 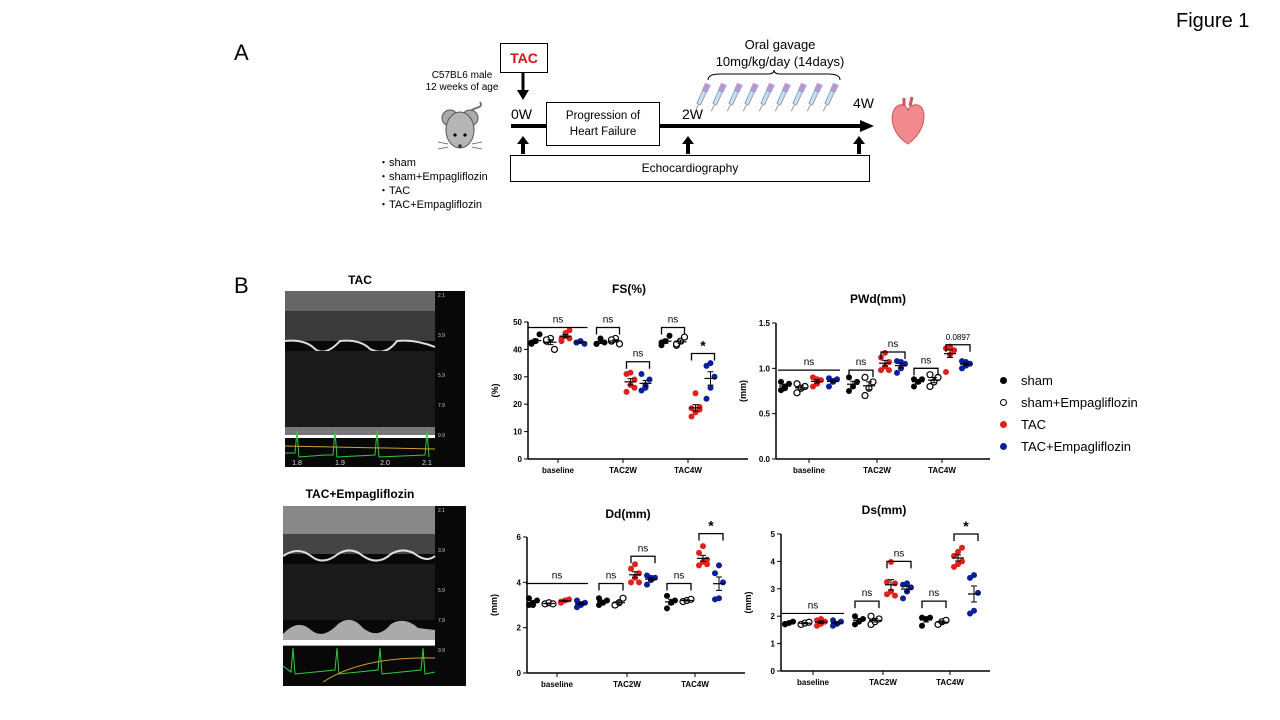 What do you see at coordinates (517, 349) in the screenshot?
I see `y-tick-label: 40` at bounding box center [517, 349].